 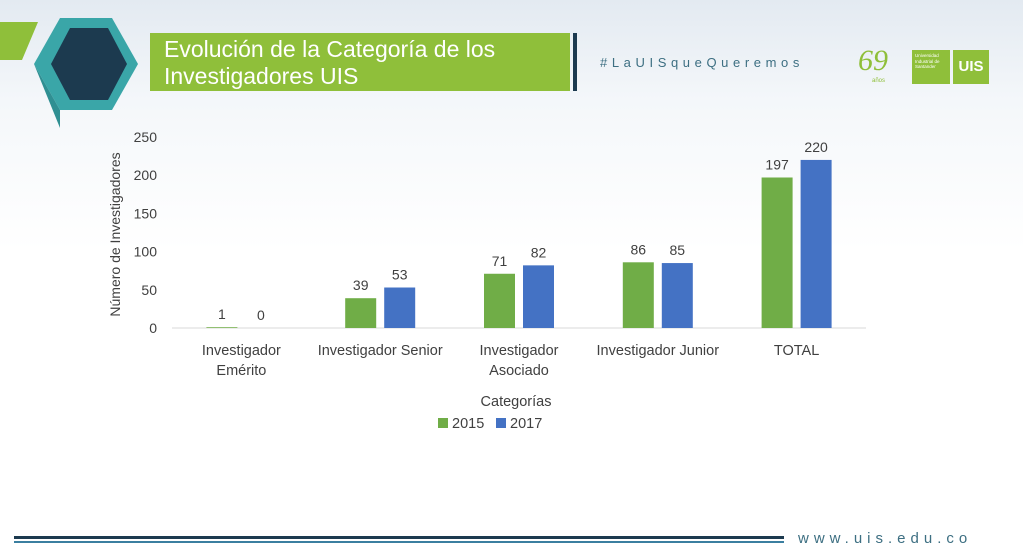 What do you see at coordinates (519, 371) in the screenshot?
I see `x-tick-label: Asociado` at bounding box center [519, 371].